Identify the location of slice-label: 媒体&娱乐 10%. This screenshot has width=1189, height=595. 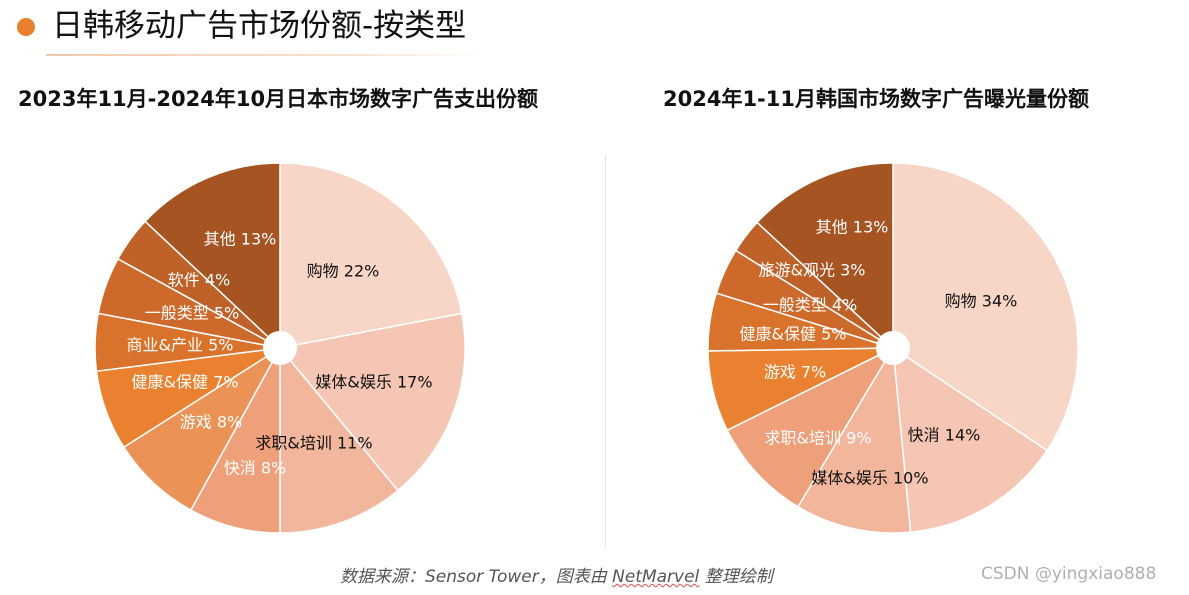
(869, 478).